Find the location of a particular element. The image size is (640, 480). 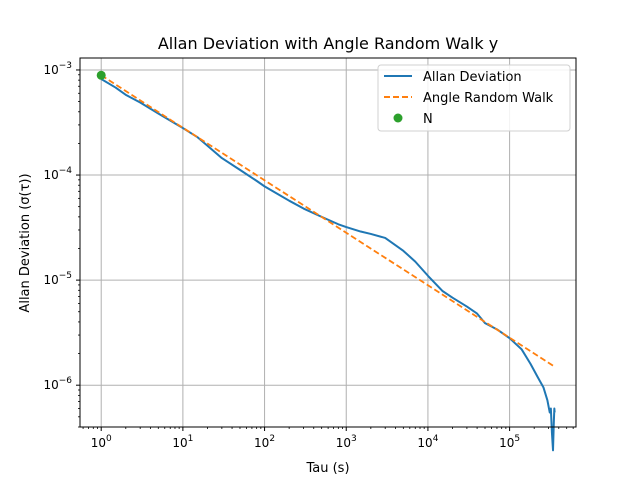

legend-label: Angle Random Walk is located at coordinates (488, 98).